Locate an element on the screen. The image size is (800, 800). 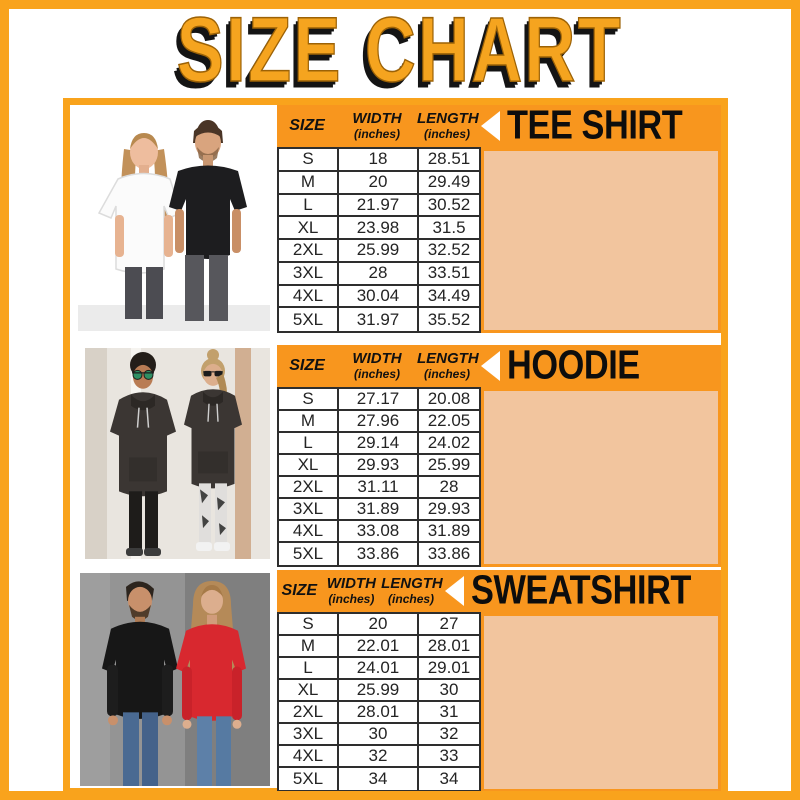
length-cell: 28.01 is located at coordinates (449, 647).